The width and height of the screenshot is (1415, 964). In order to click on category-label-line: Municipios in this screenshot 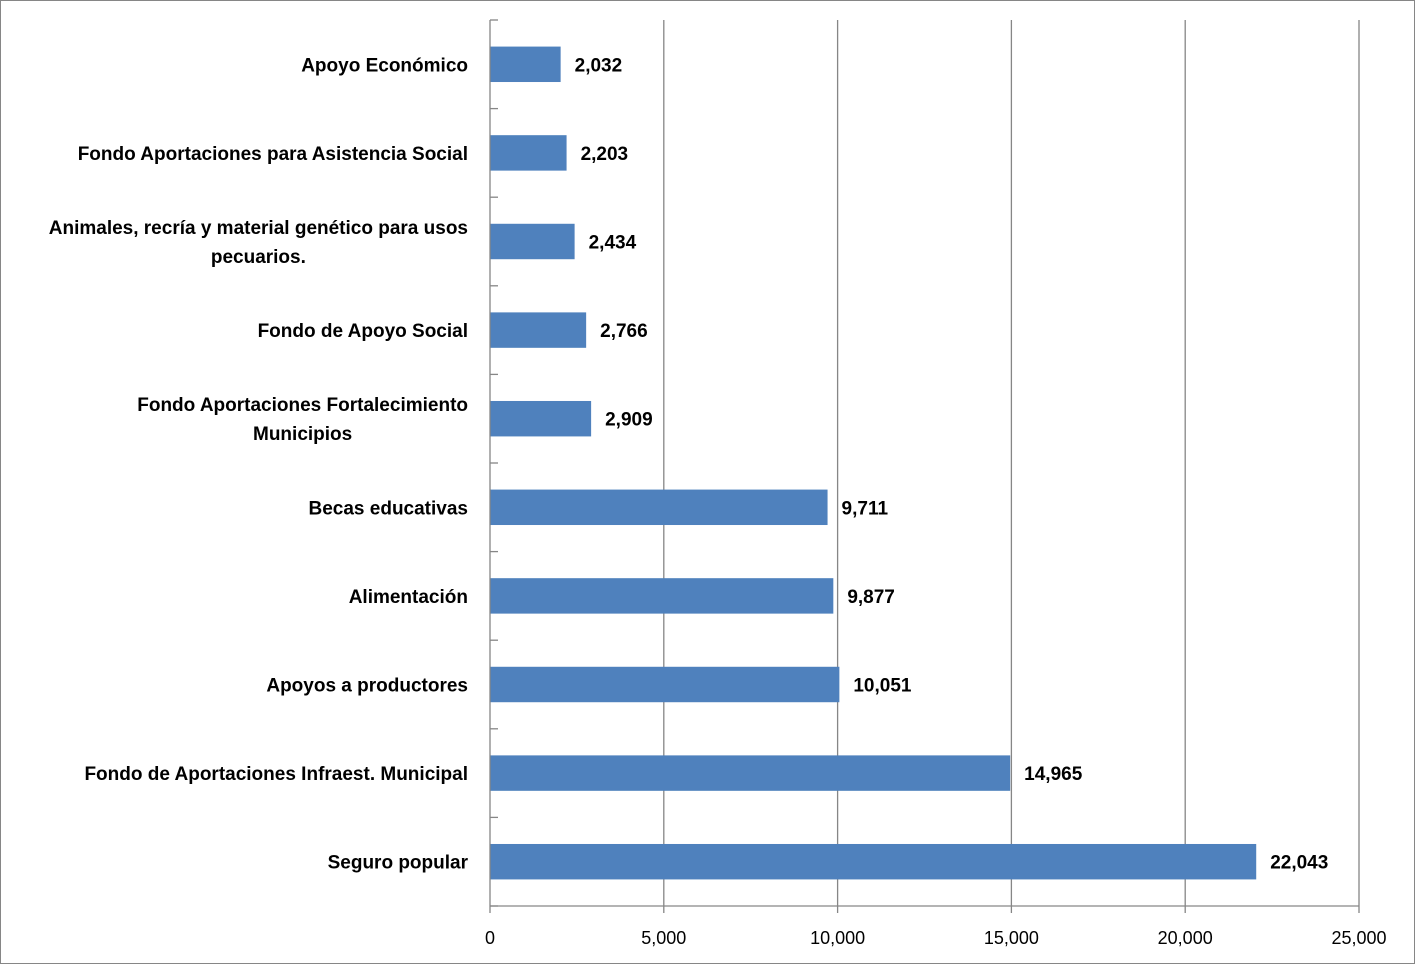, I will do `click(302, 434)`.